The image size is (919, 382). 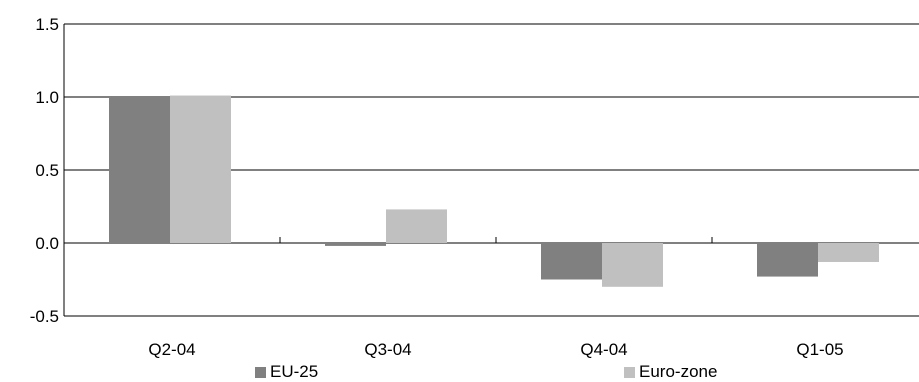 I want to click on y-axis-tick-labels: 1.5 1.0 0.5 0.0 -0.5, so click(x=44, y=170).